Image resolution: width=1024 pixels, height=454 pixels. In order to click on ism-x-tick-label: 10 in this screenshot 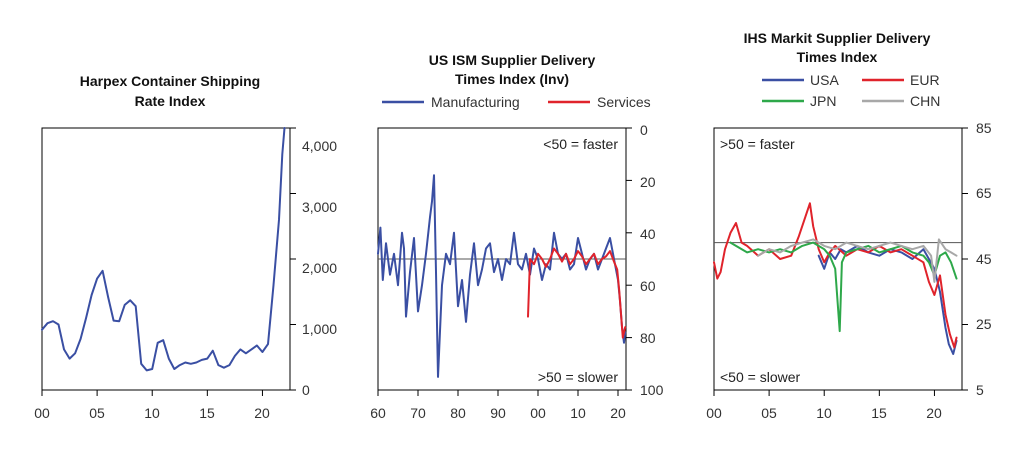, I will do `click(578, 413)`.